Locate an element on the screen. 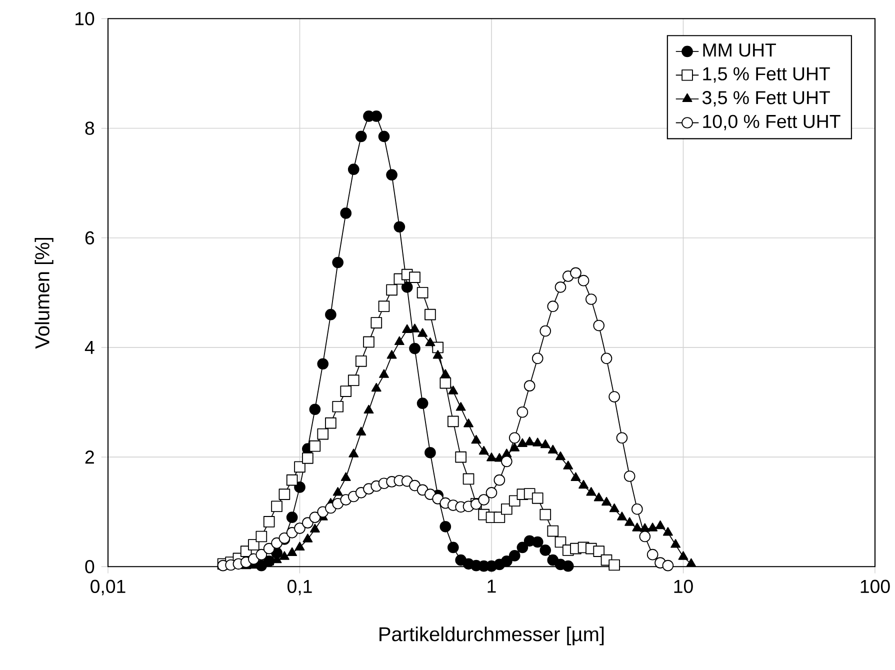 The height and width of the screenshot is (670, 895). y-tick-label: 0 is located at coordinates (89, 567).